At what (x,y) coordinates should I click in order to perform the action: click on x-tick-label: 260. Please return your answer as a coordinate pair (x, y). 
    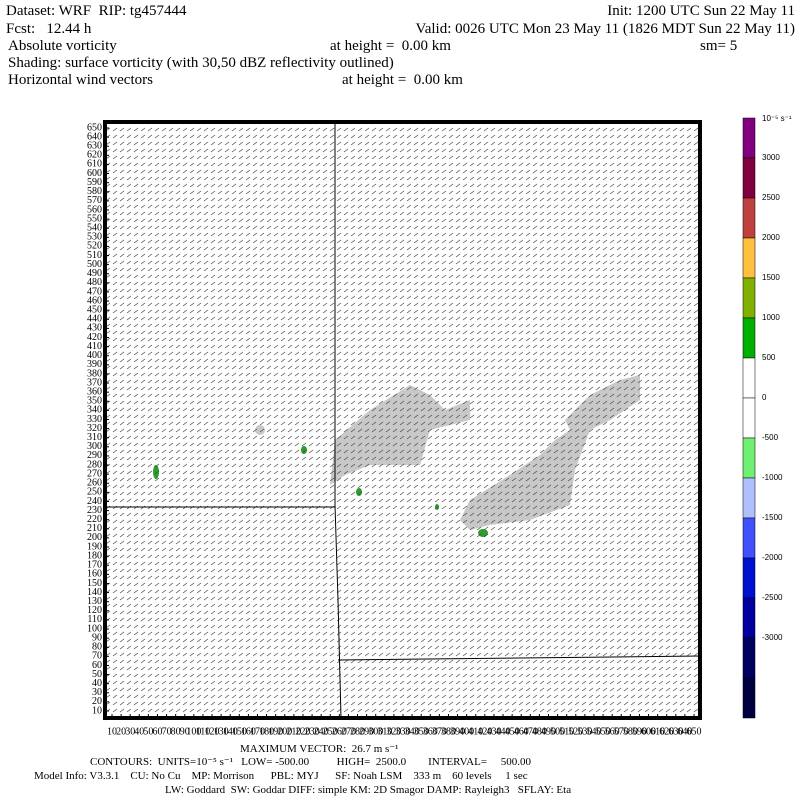
    Looking at the image, I should click on (339, 731).